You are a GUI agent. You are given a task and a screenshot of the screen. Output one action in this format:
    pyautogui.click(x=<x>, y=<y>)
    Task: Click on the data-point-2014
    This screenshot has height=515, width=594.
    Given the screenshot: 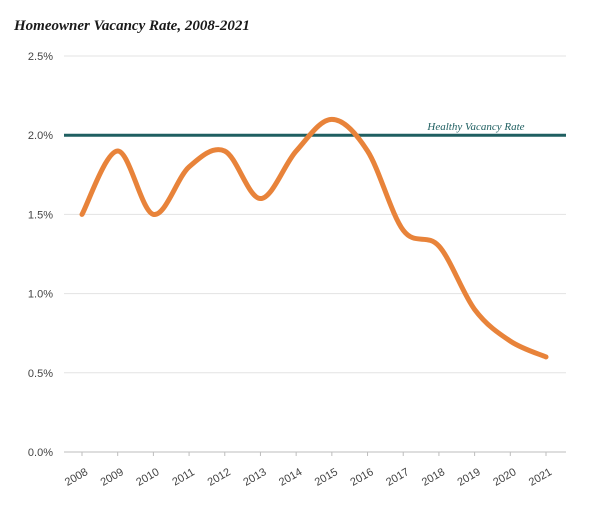 What is the action you would take?
    pyautogui.click(x=296, y=151)
    